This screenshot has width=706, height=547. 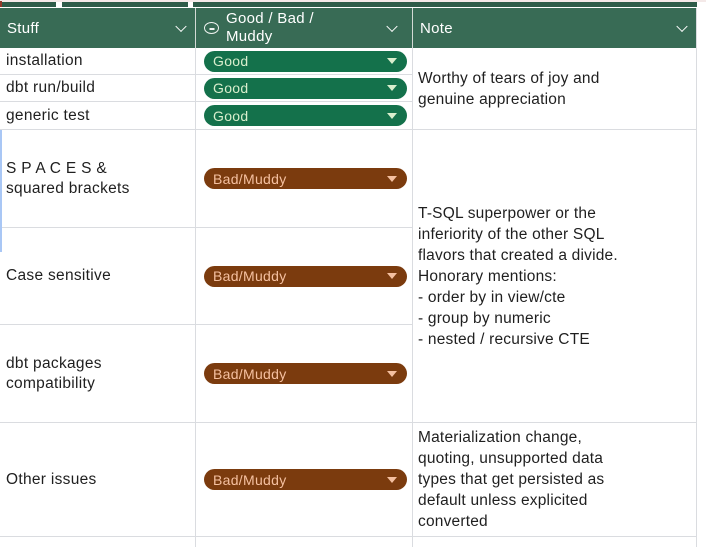 I want to click on next-column-sliver, so click(x=701, y=277).